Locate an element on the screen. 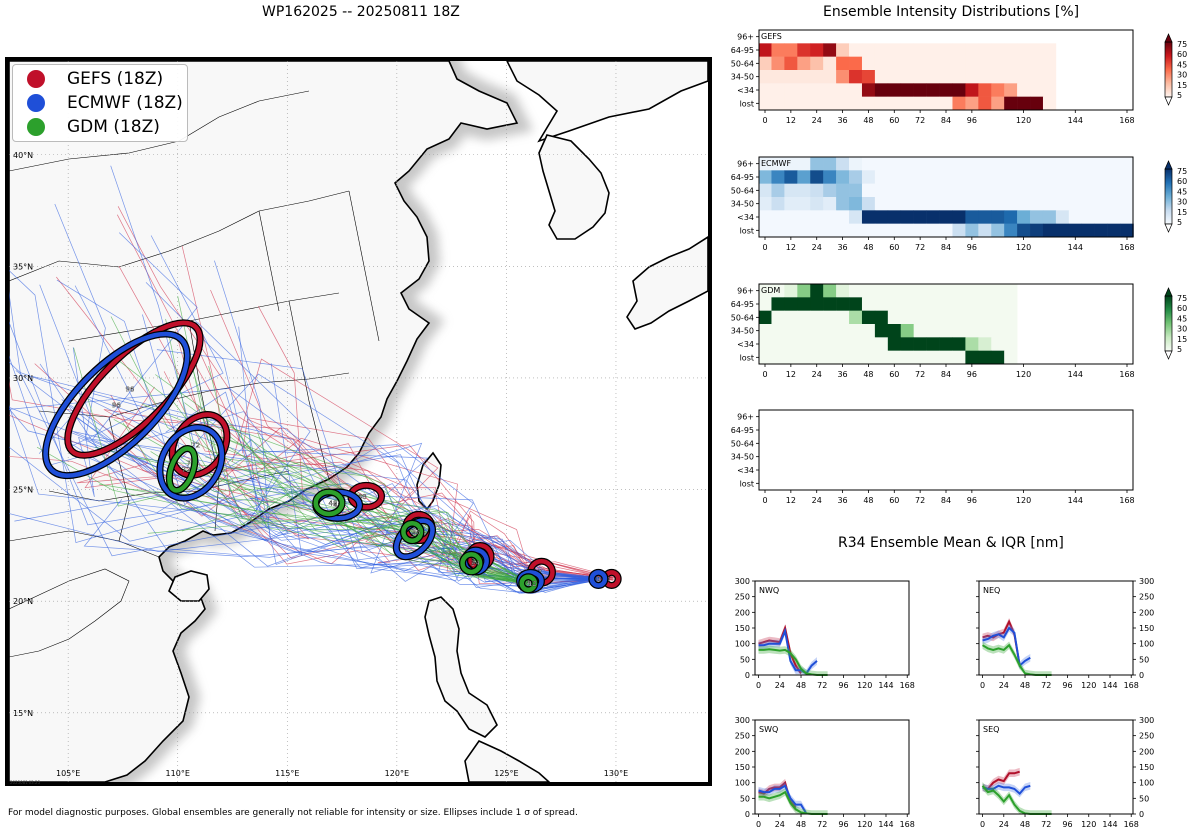 This screenshot has height=840, width=1200. heatmap-y-label: 96+ is located at coordinates (745, 37).